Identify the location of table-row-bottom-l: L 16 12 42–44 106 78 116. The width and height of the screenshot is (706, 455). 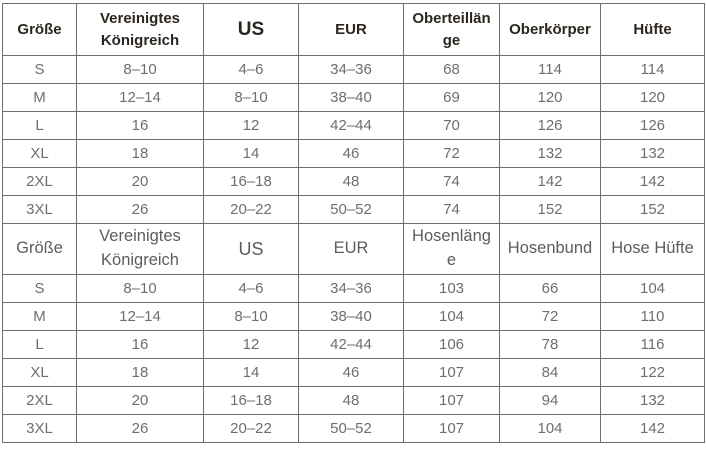
(353, 344).